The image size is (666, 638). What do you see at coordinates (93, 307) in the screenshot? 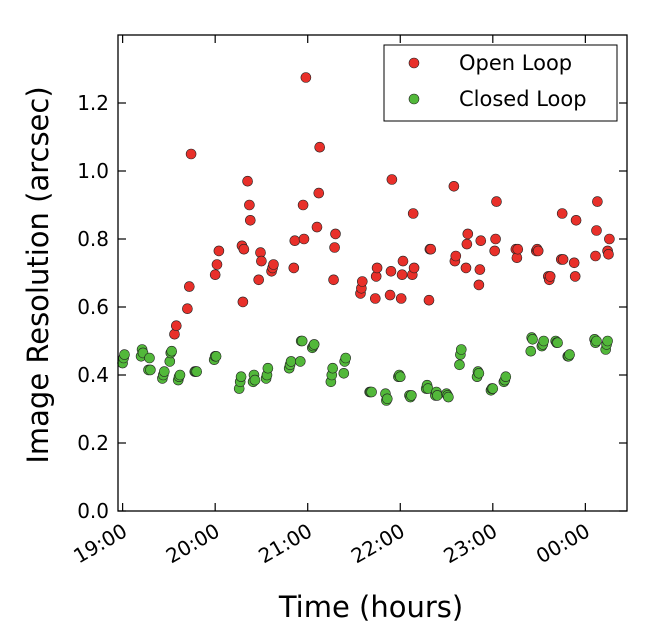
I see `y-tick-label: 0.6` at bounding box center [93, 307].